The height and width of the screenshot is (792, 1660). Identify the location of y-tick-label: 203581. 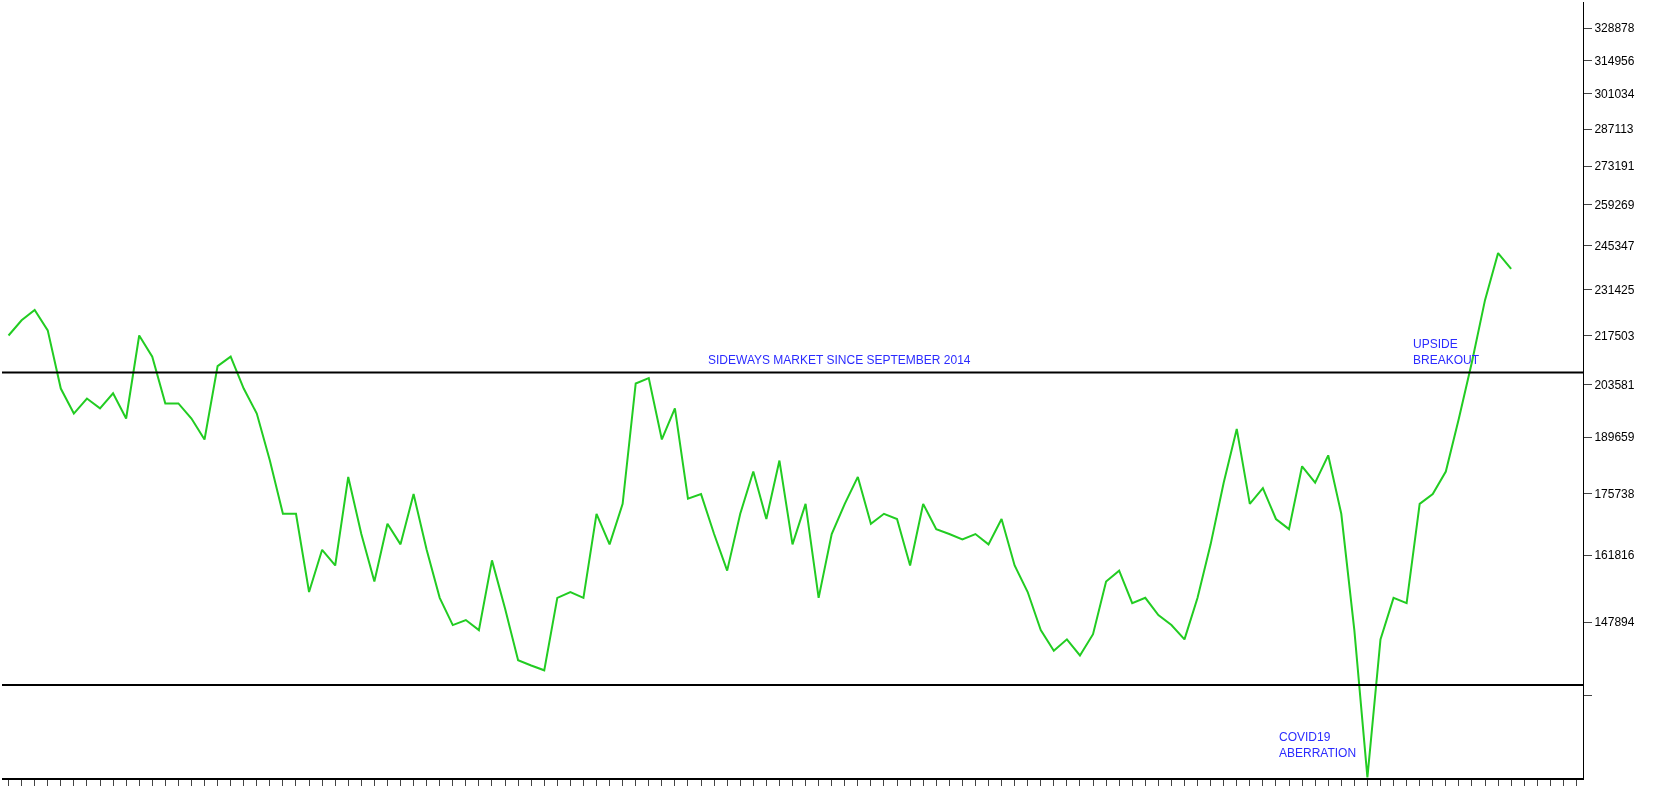
(1614, 384).